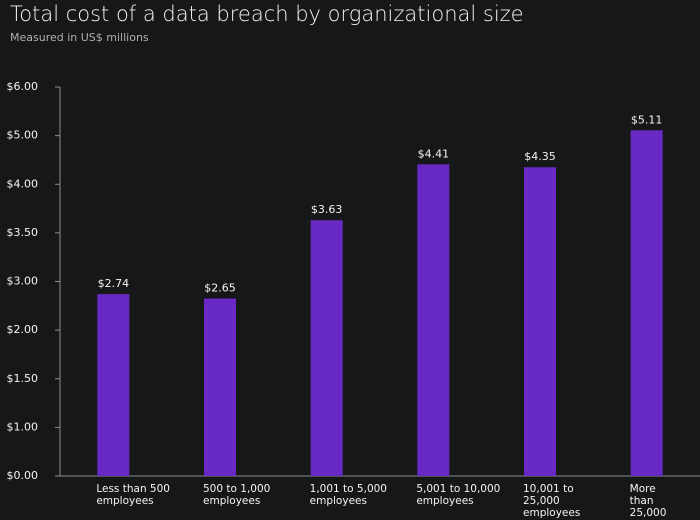  What do you see at coordinates (647, 119) in the screenshot?
I see `value-label: $5.11` at bounding box center [647, 119].